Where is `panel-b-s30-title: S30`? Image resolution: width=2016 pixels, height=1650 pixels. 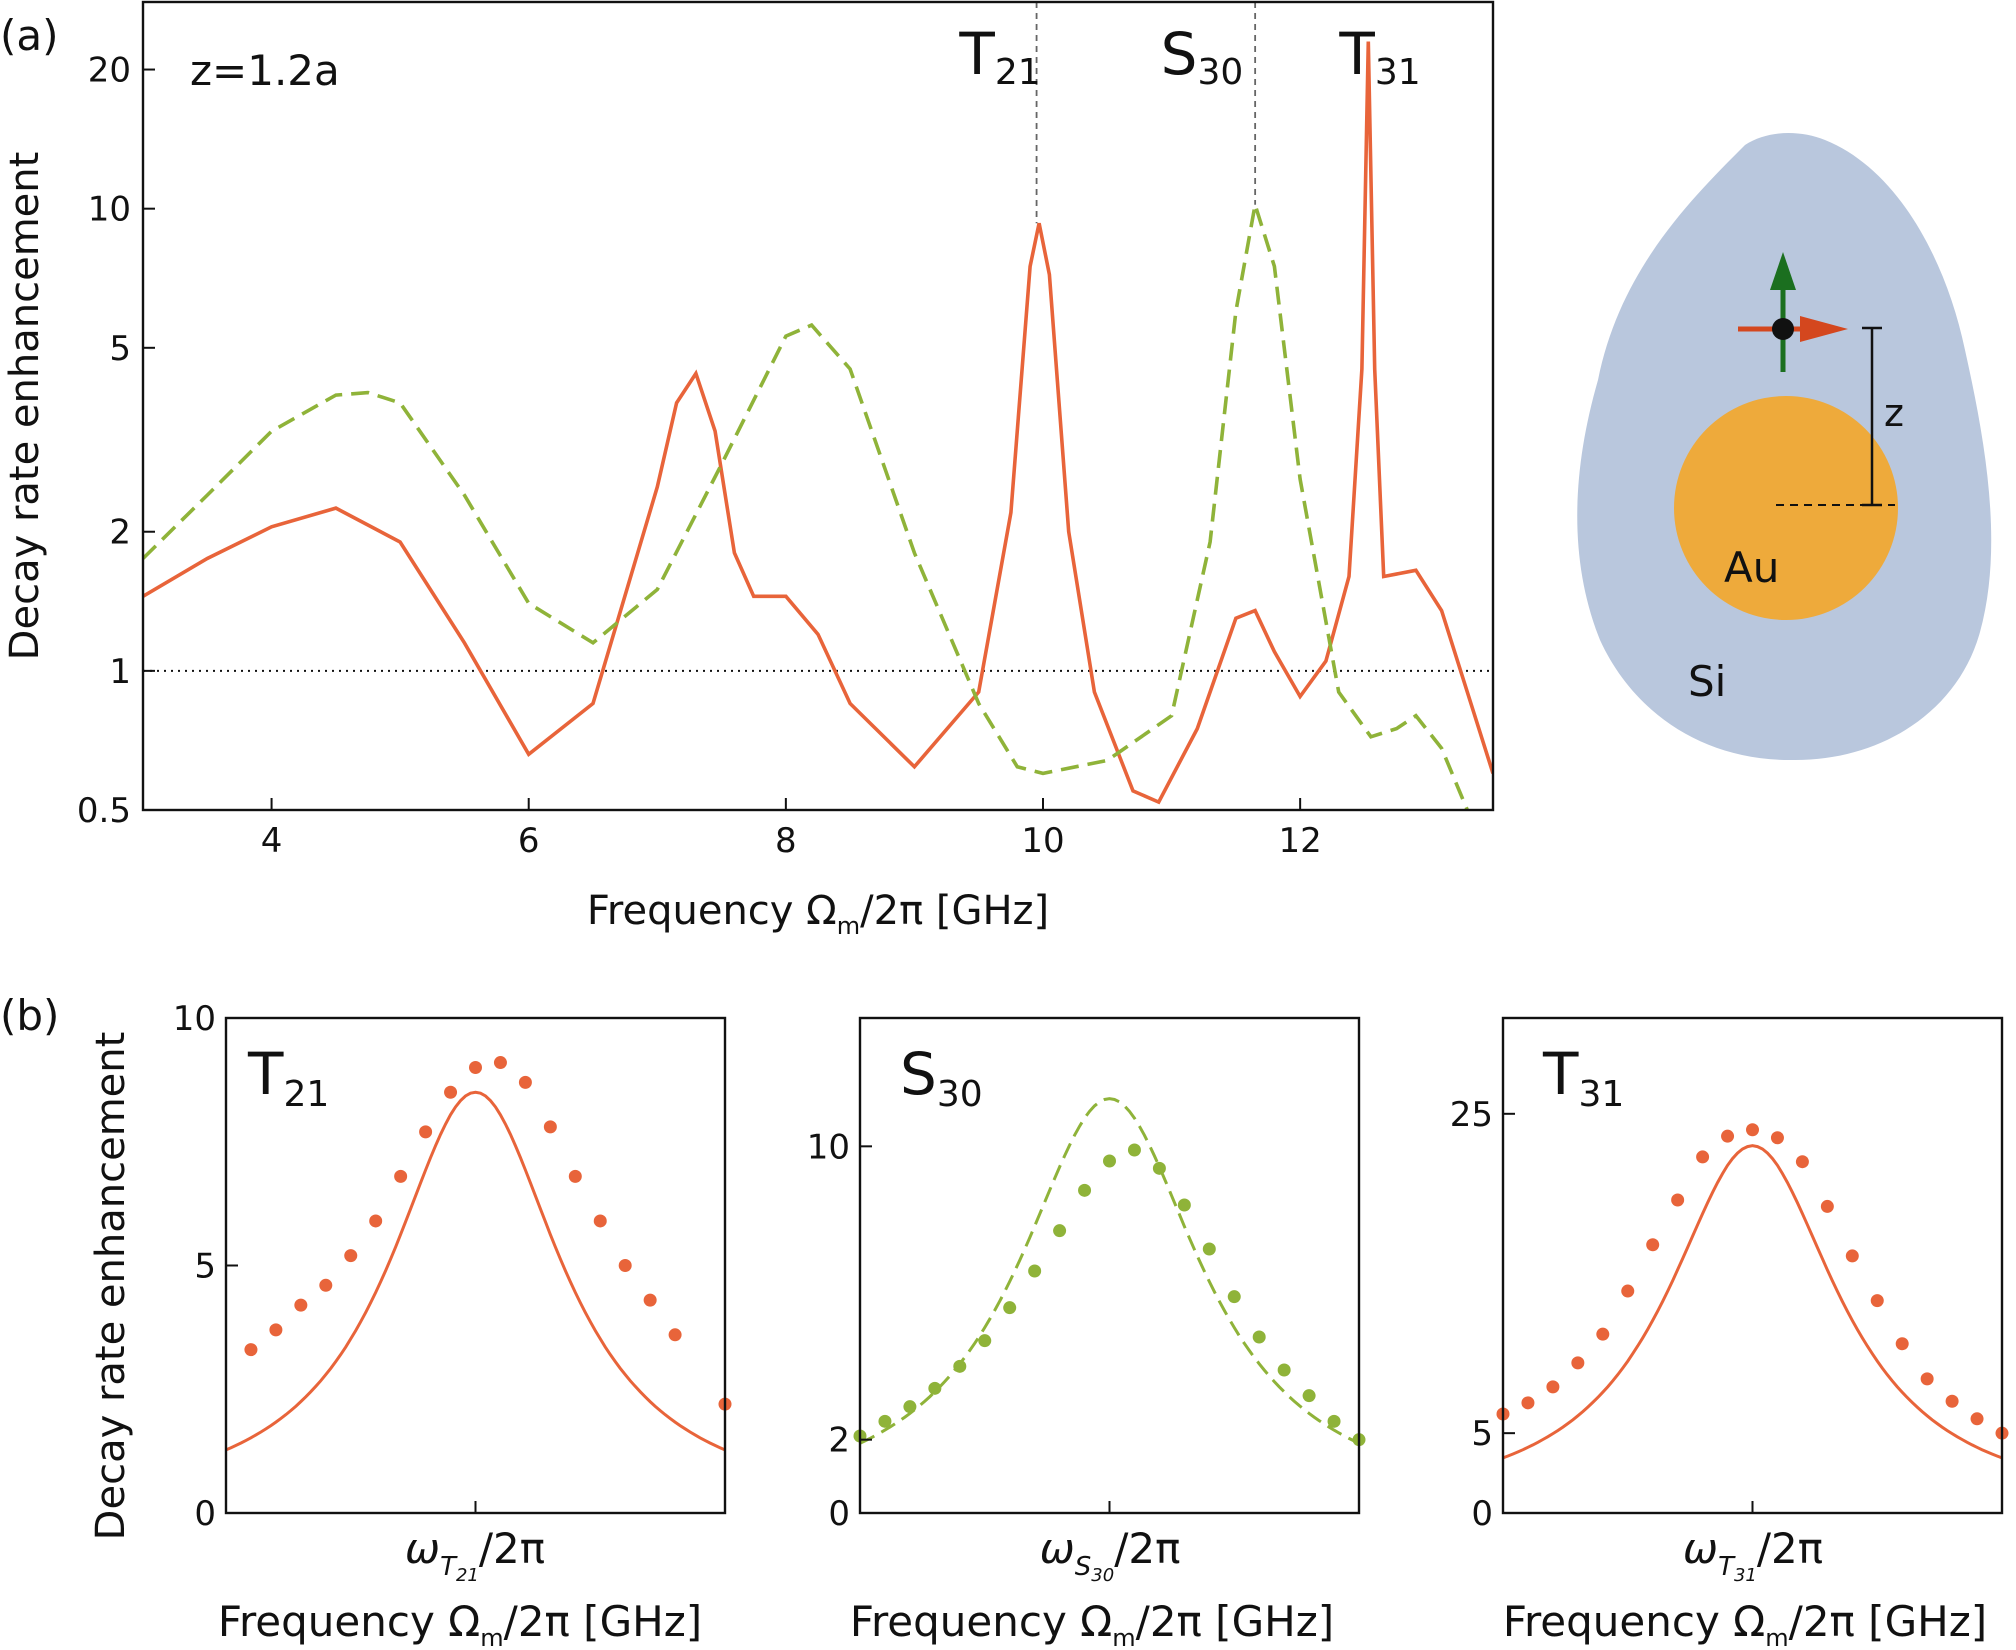
panel-b-s30-title: S30 is located at coordinates (941, 1077).